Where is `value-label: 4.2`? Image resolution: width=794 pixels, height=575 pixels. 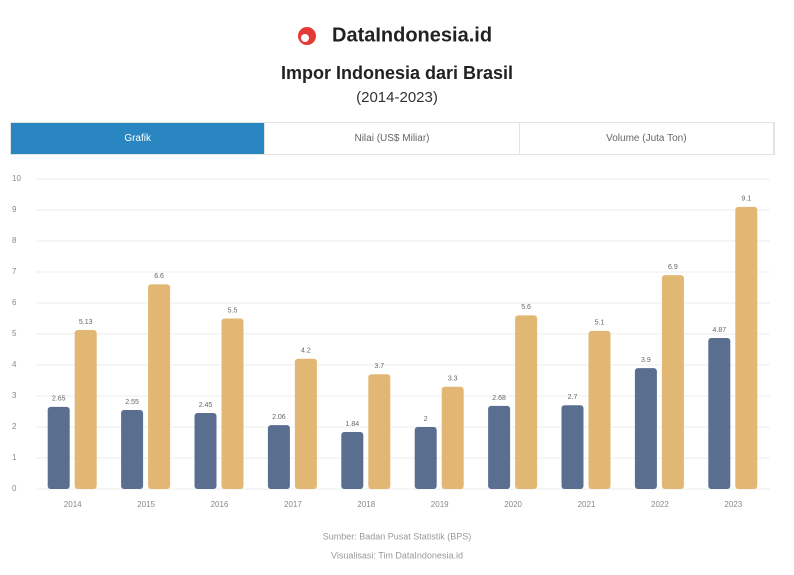 value-label: 4.2 is located at coordinates (306, 351).